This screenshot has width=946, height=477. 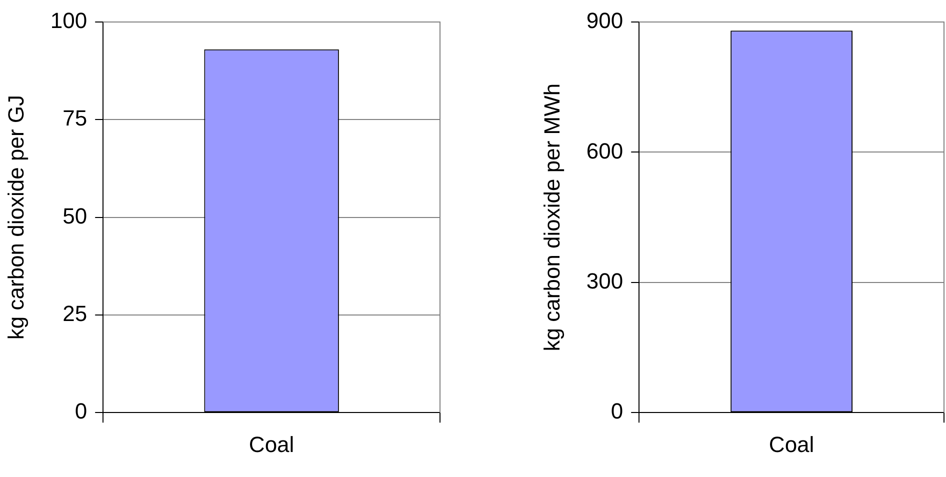 I want to click on y-tick-label: 25, so click(x=75, y=313).